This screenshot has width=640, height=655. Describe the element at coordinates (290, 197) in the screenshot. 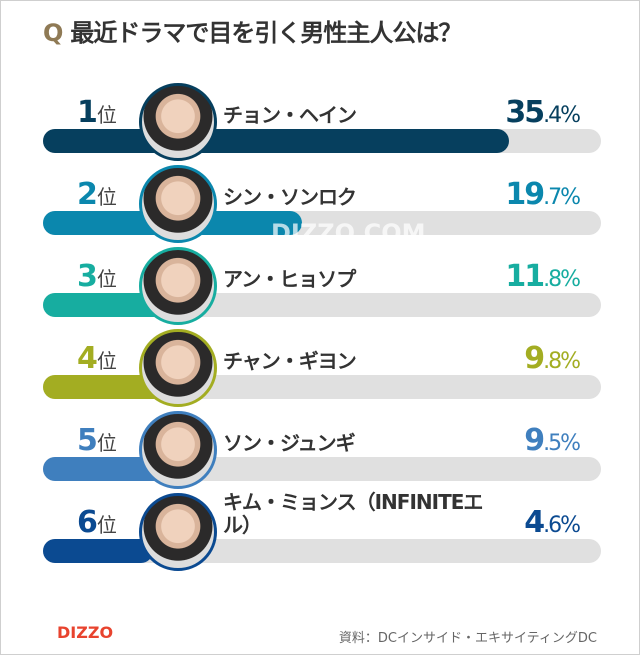

I see `category-label: シン・ソンロク` at that location.